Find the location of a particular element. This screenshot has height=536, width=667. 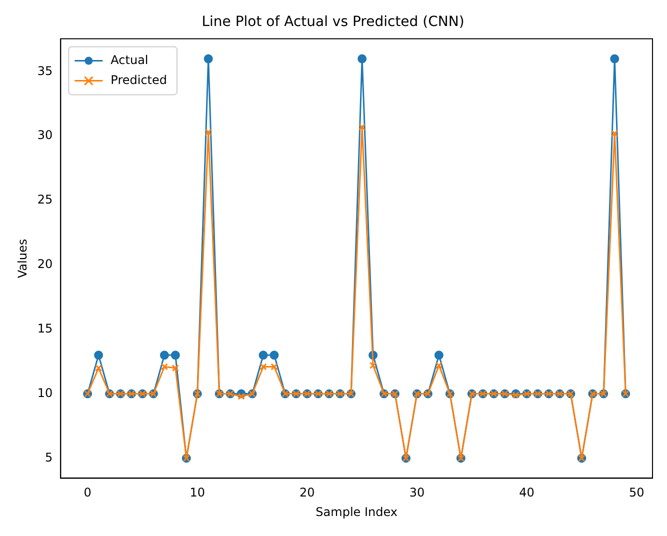

x-tick-label: 10 is located at coordinates (198, 493).